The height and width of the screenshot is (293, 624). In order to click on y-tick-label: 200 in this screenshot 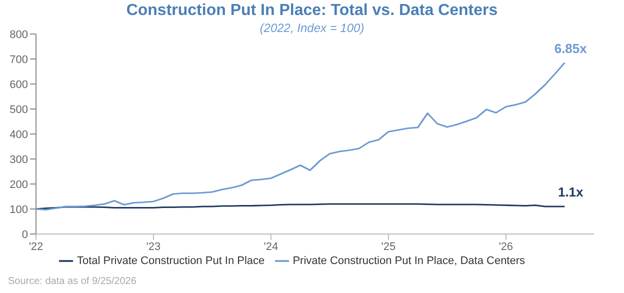, I will do `click(19, 184)`.